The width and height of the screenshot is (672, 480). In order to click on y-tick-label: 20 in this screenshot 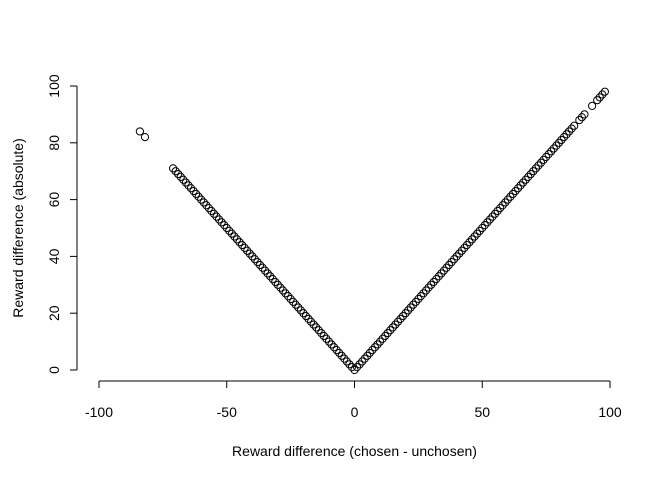, I will do `click(54, 313)`.